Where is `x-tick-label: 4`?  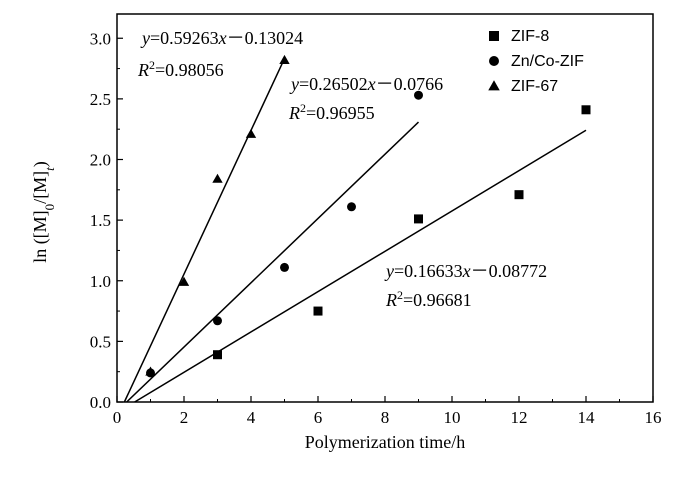 x-tick-label: 4 is located at coordinates (251, 417).